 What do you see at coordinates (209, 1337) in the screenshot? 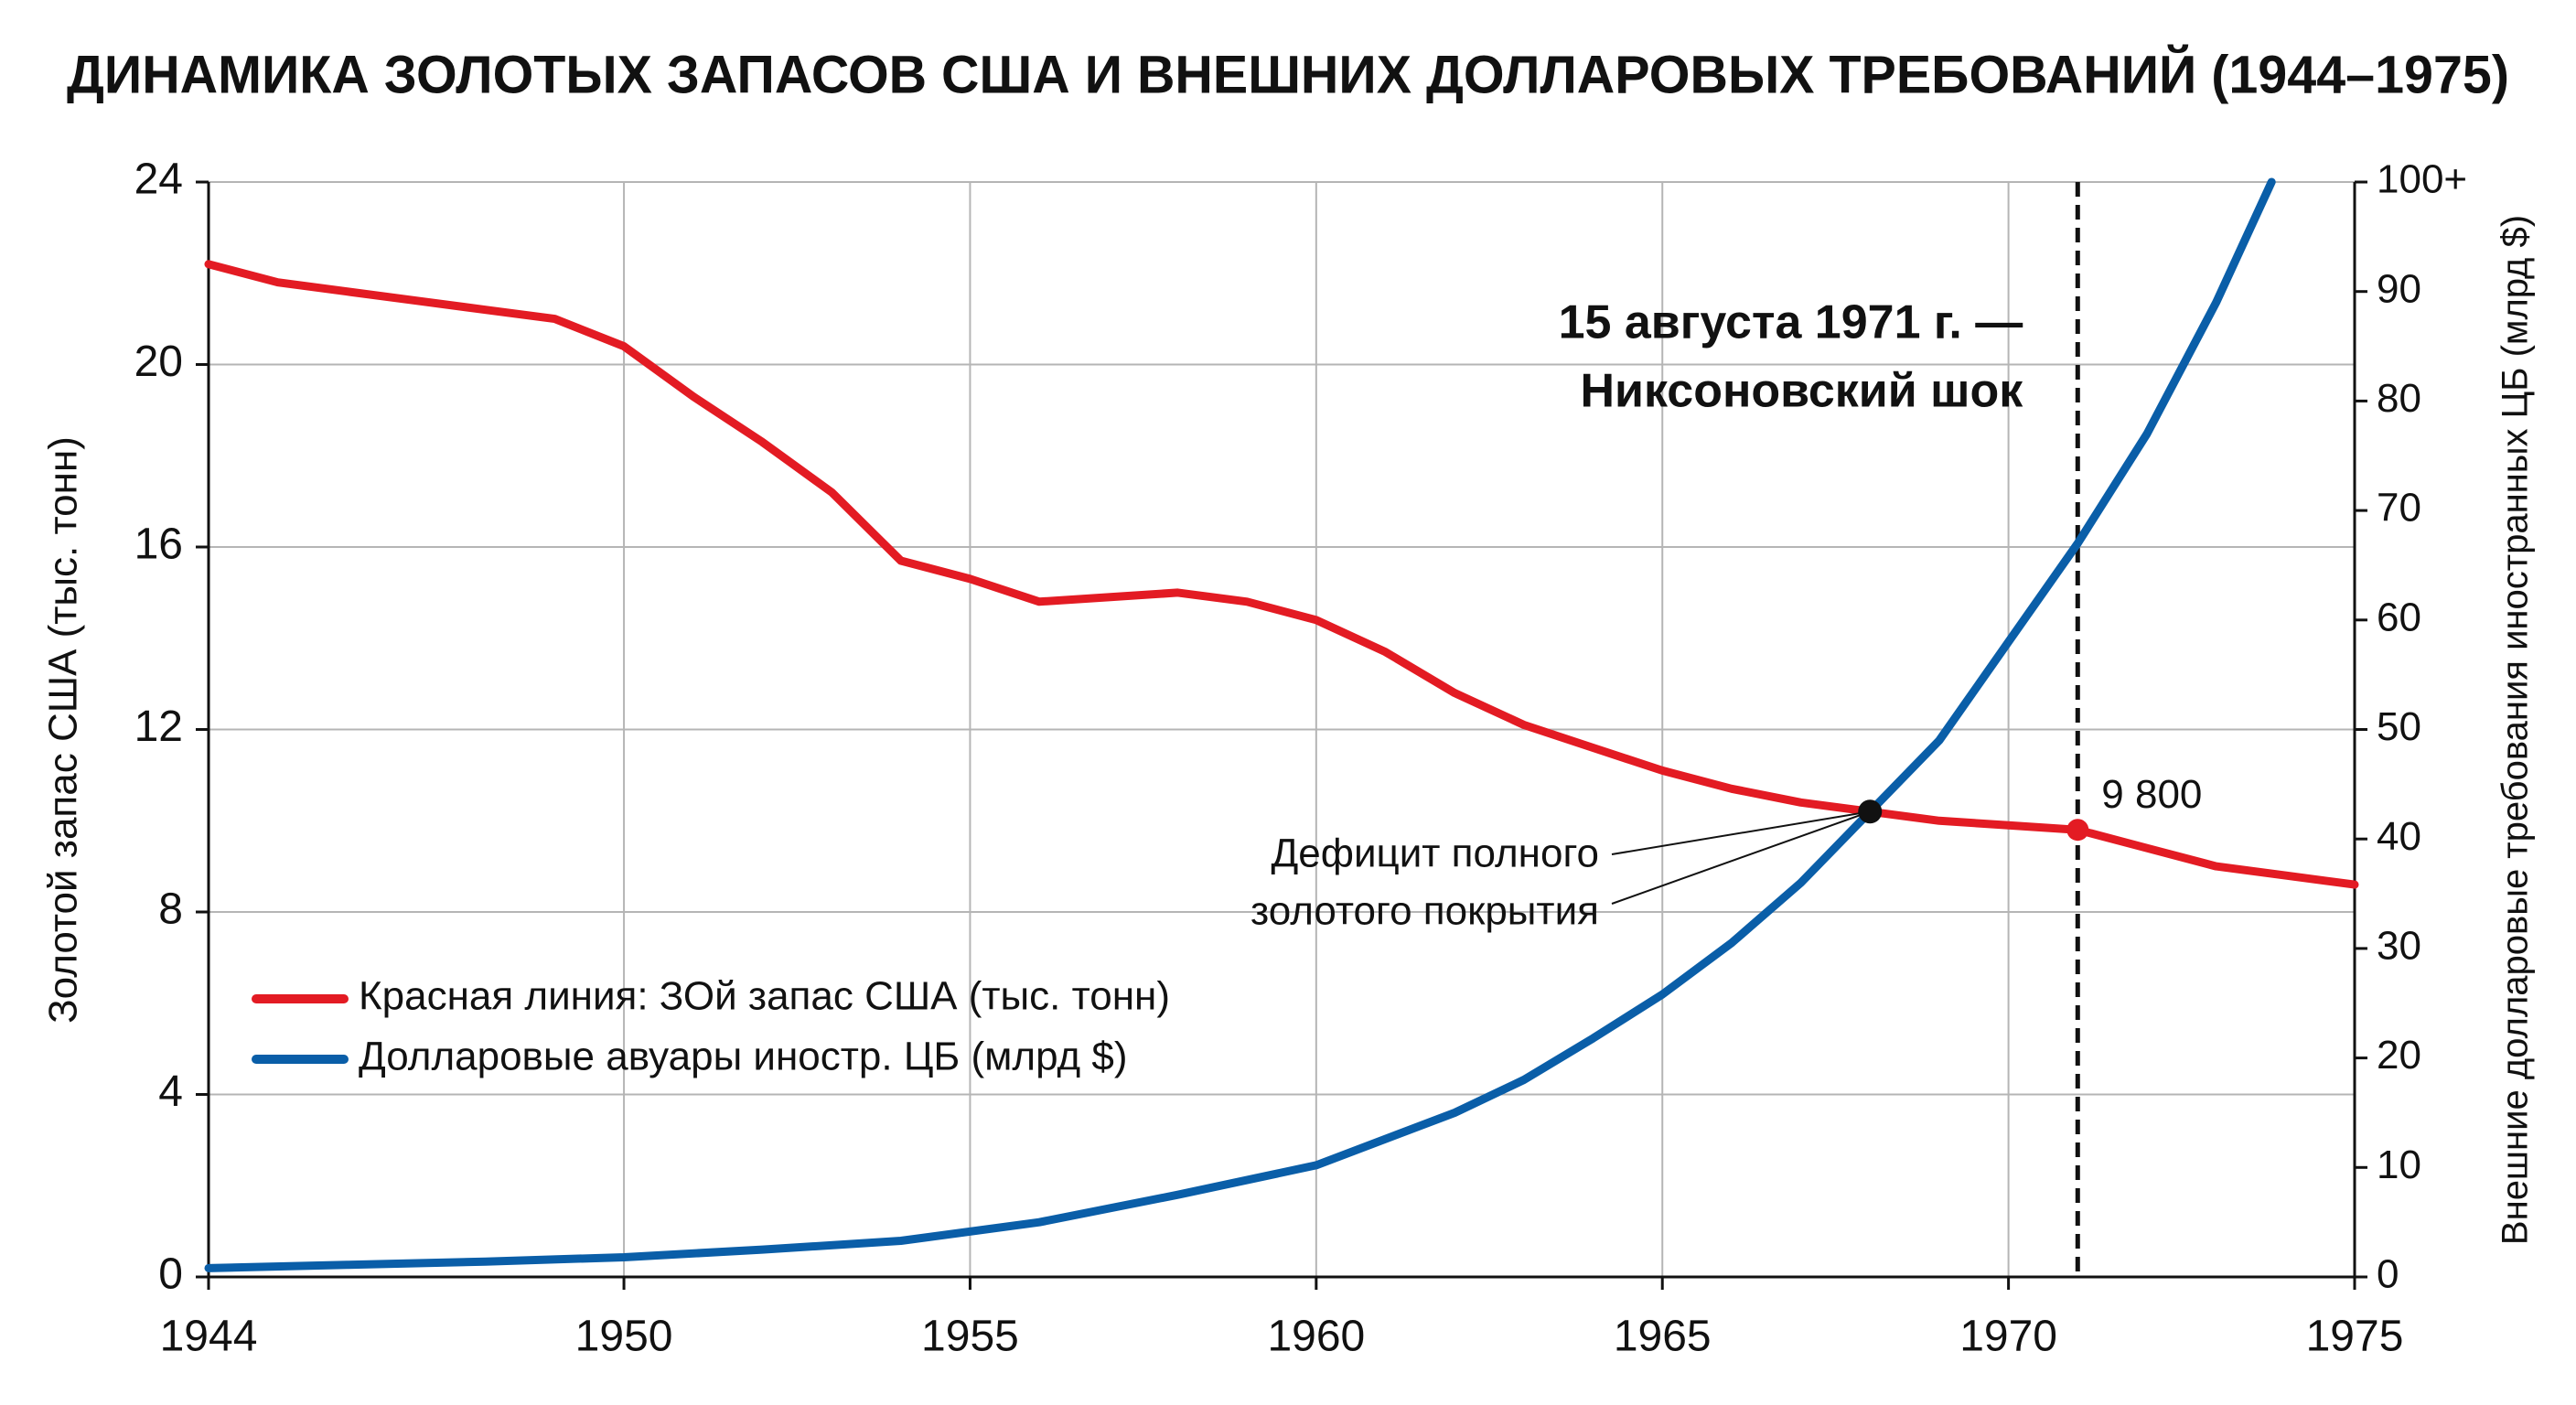
I see `x-tick-label: 1944` at bounding box center [209, 1337].